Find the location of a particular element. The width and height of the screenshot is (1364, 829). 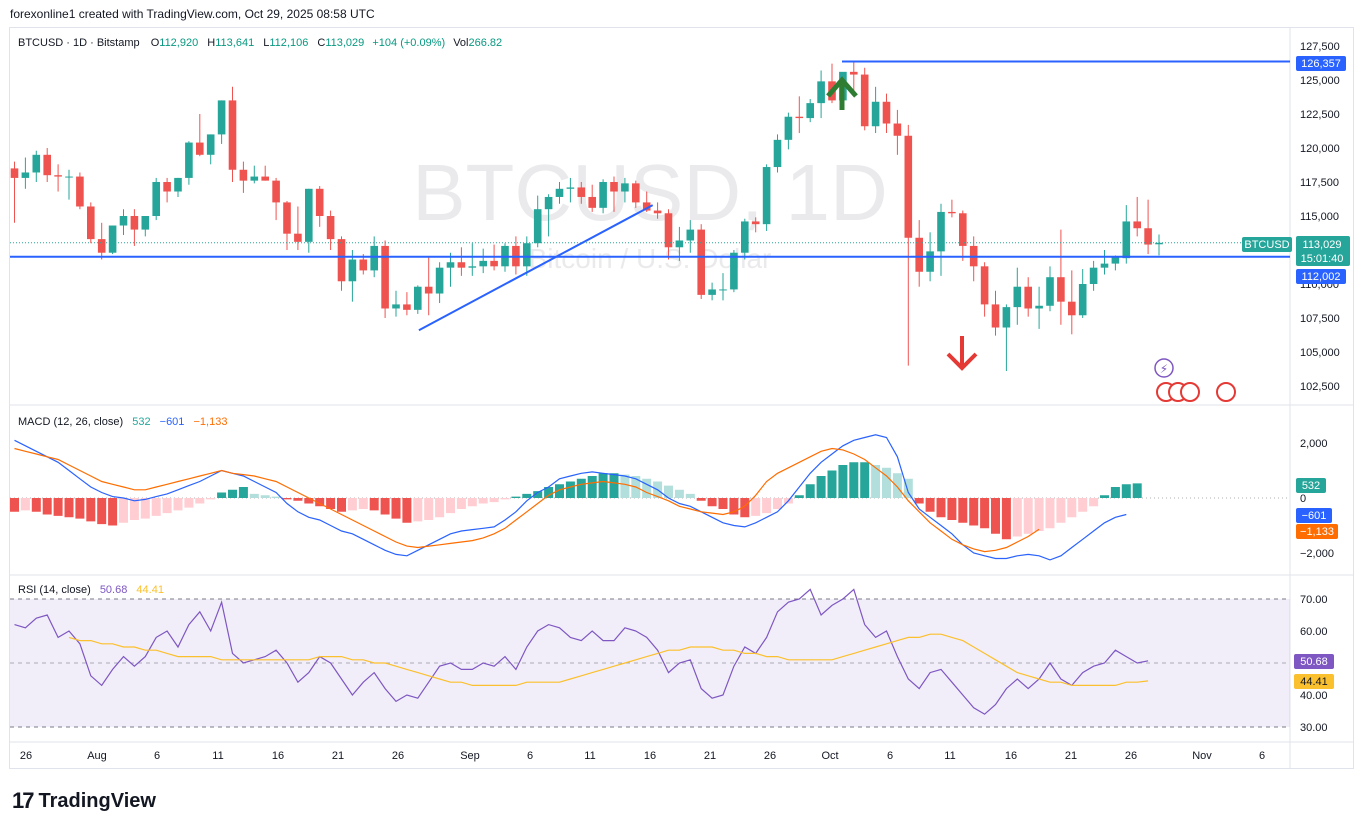

tradingview-logo-icon: 17 is located at coordinates (23, 800).